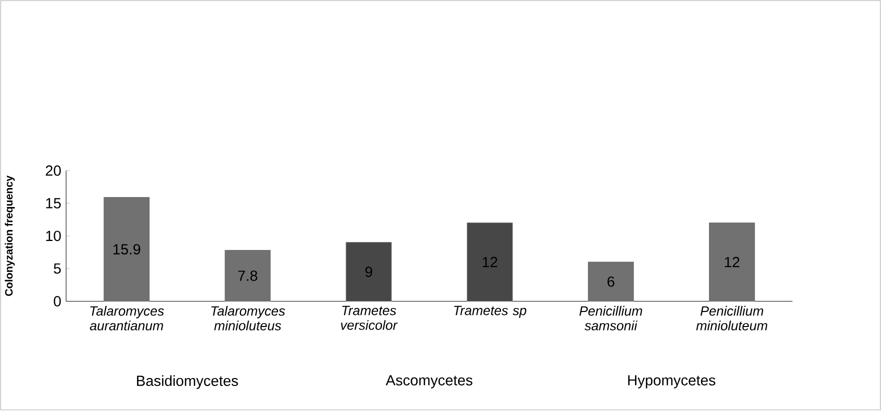 The width and height of the screenshot is (881, 411). I want to click on text: Basidiomycetes, so click(187, 382).